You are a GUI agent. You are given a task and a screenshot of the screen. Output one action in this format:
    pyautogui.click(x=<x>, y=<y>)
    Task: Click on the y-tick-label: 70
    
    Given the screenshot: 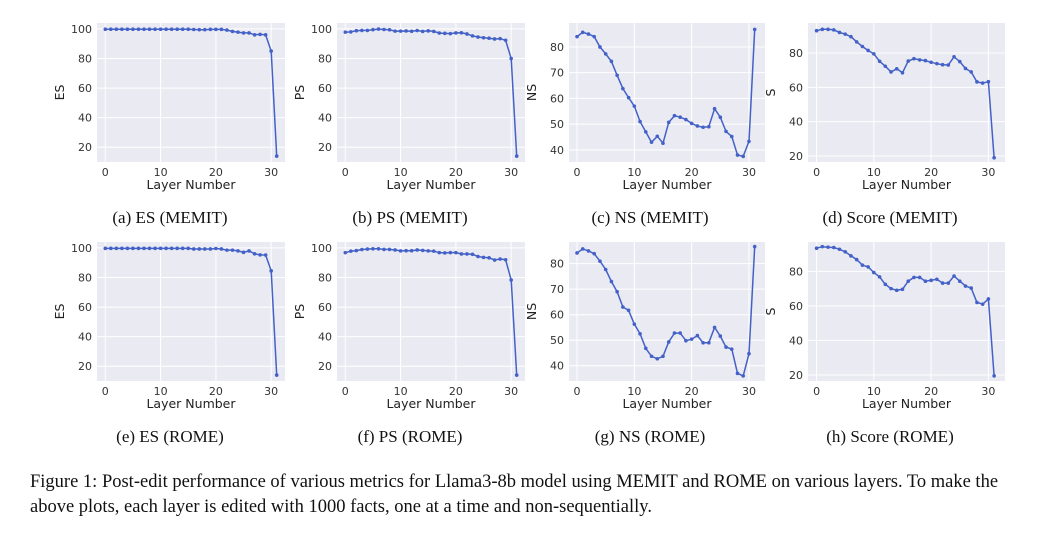 What is the action you would take?
    pyautogui.click(x=557, y=73)
    